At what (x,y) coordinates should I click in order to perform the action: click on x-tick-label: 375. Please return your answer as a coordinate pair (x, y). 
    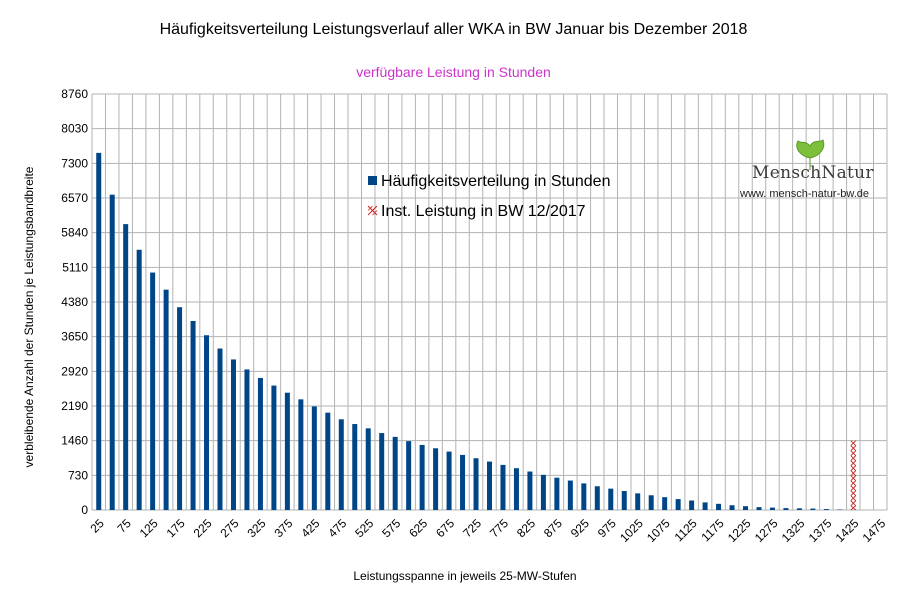
    Looking at the image, I should click on (283, 528).